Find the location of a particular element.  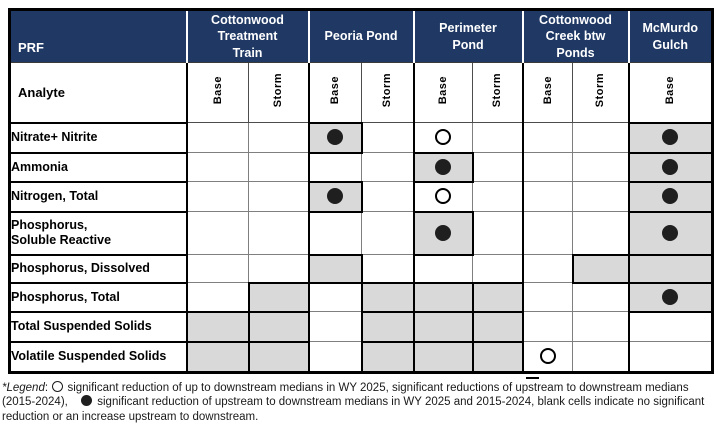

table-row: Phosphorus, Total is located at coordinates (361, 297).